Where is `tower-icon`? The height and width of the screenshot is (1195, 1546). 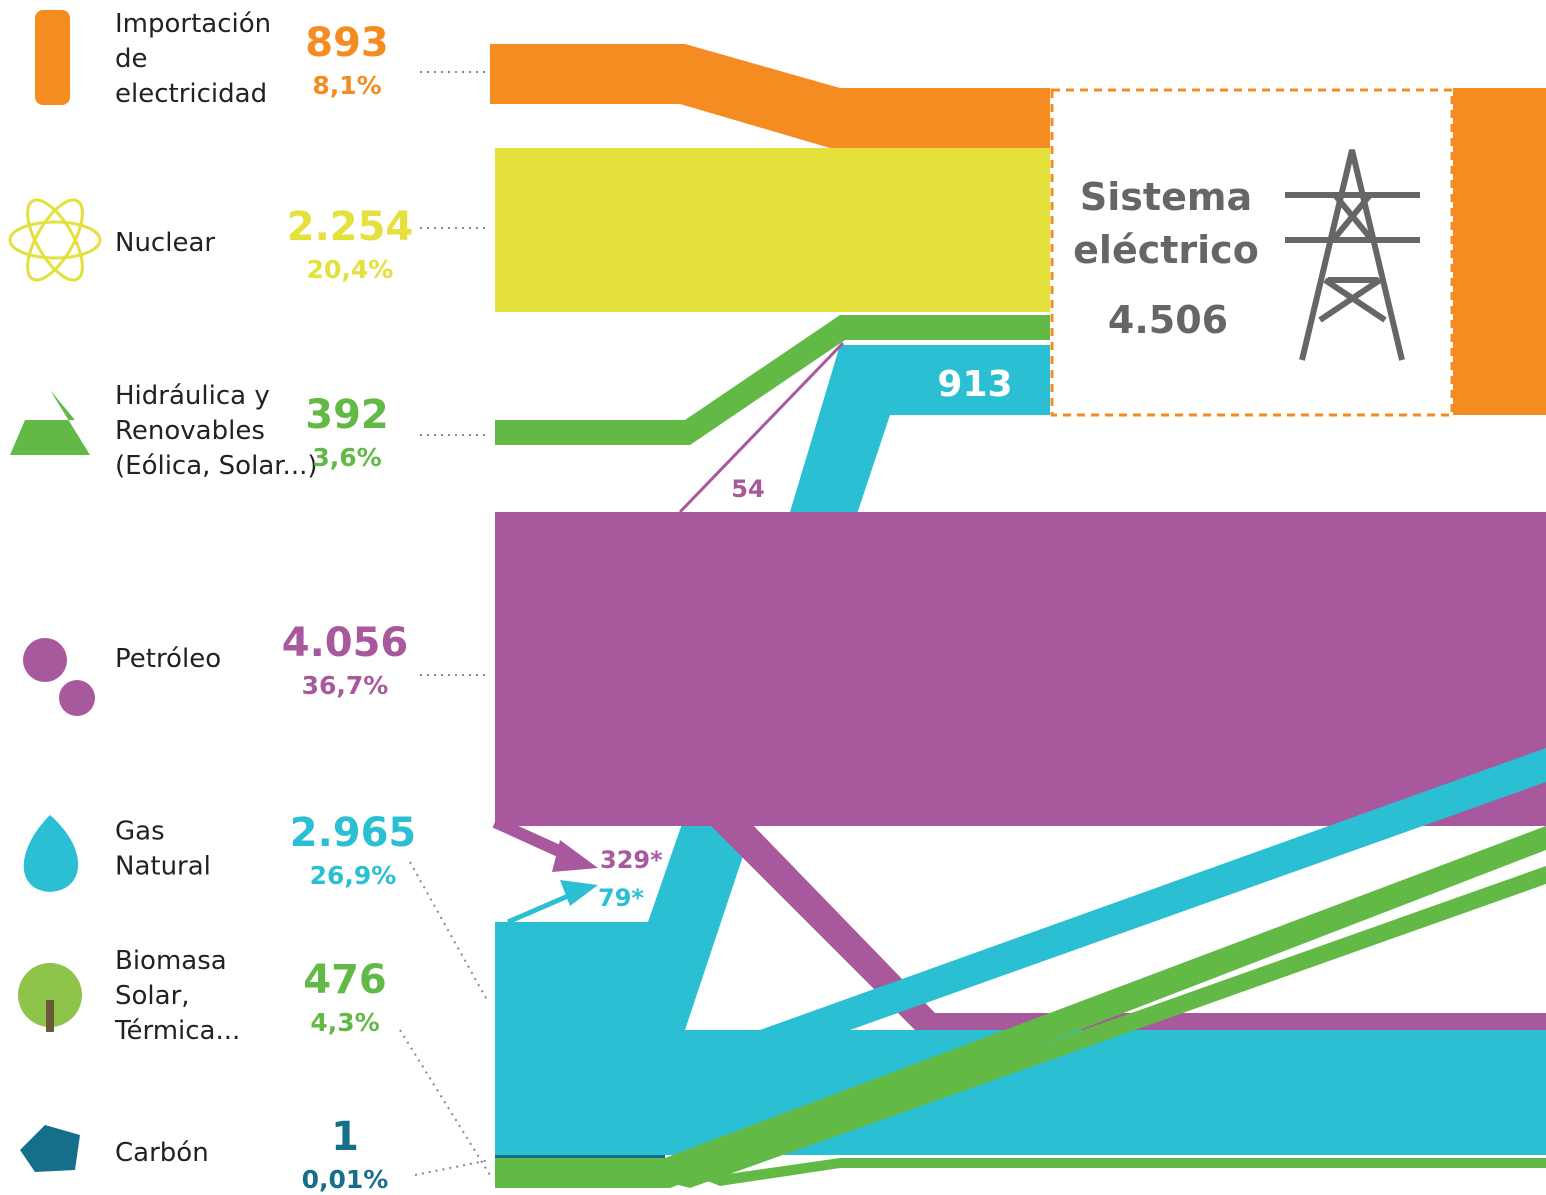
tower-icon is located at coordinates (1352, 255).